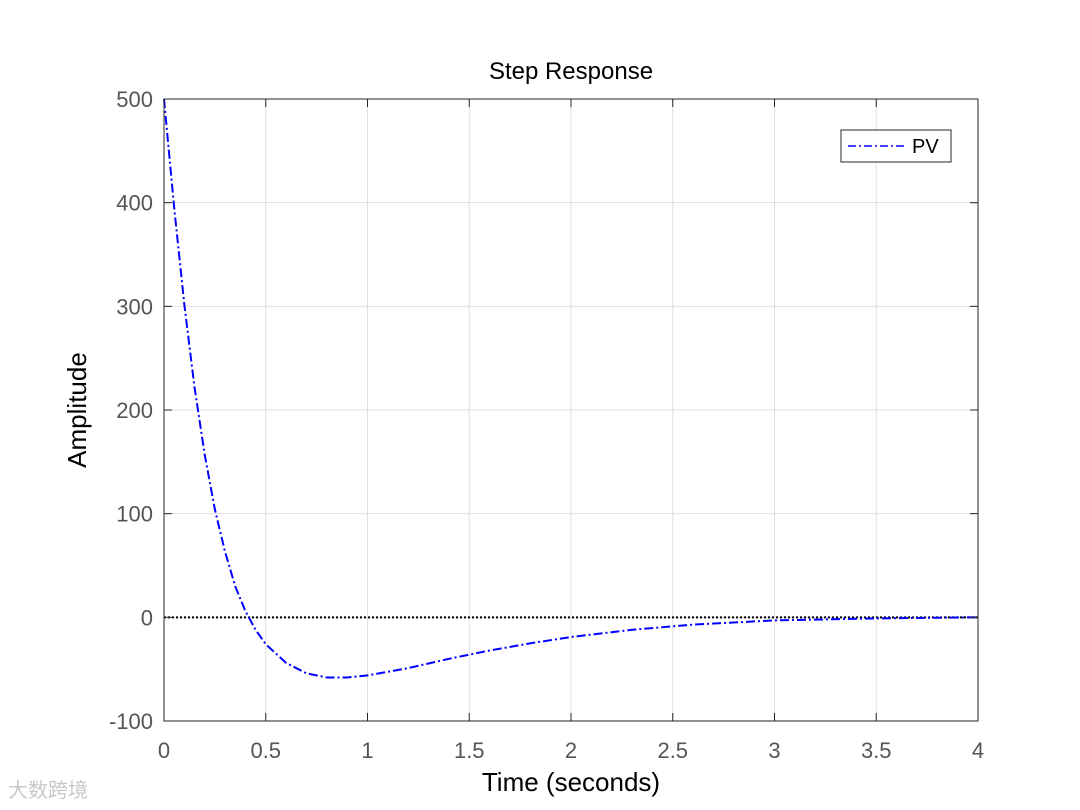 The height and width of the screenshot is (810, 1080). I want to click on x-tick-label: 2.5, so click(672, 750).